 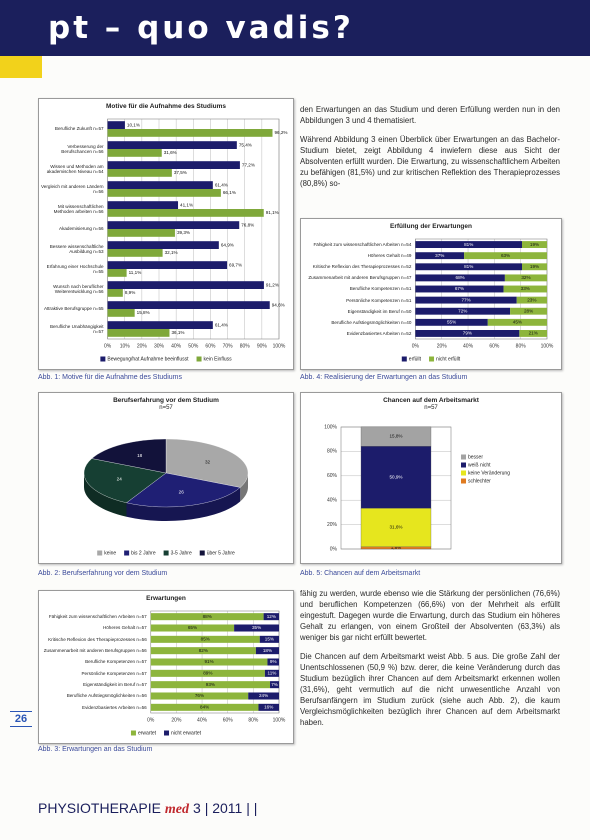 I want to click on legend-label: bis 2 Jahre, so click(x=143, y=553).